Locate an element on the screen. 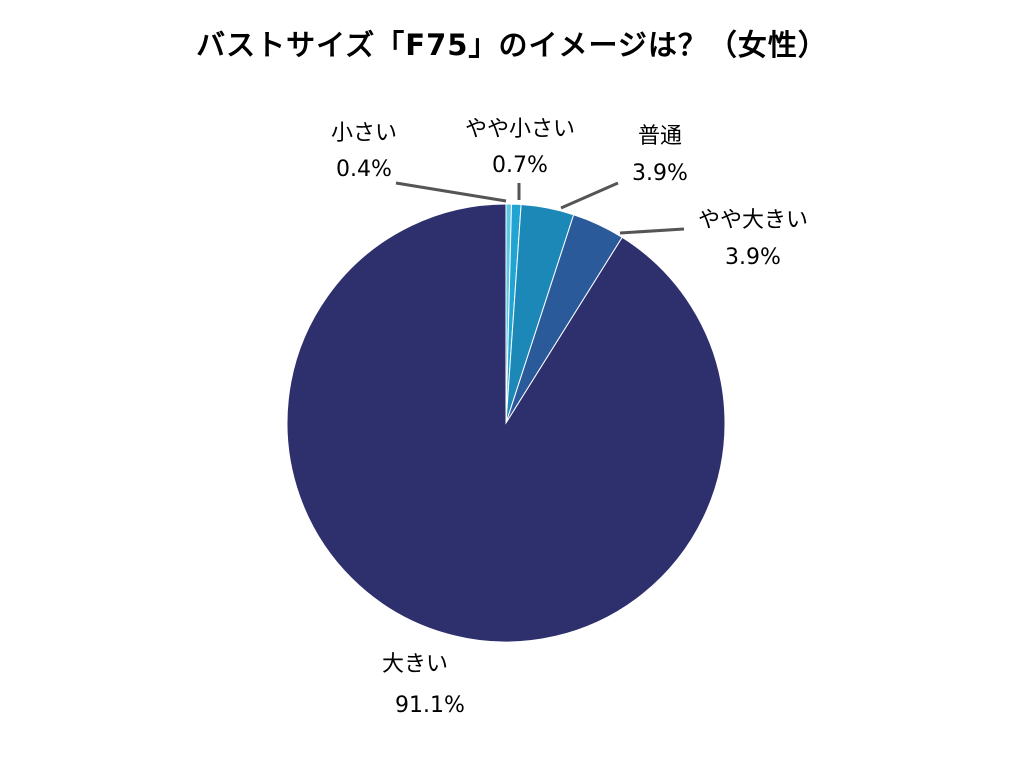  slice-name-label-2: やや小さい is located at coordinates (520, 129).